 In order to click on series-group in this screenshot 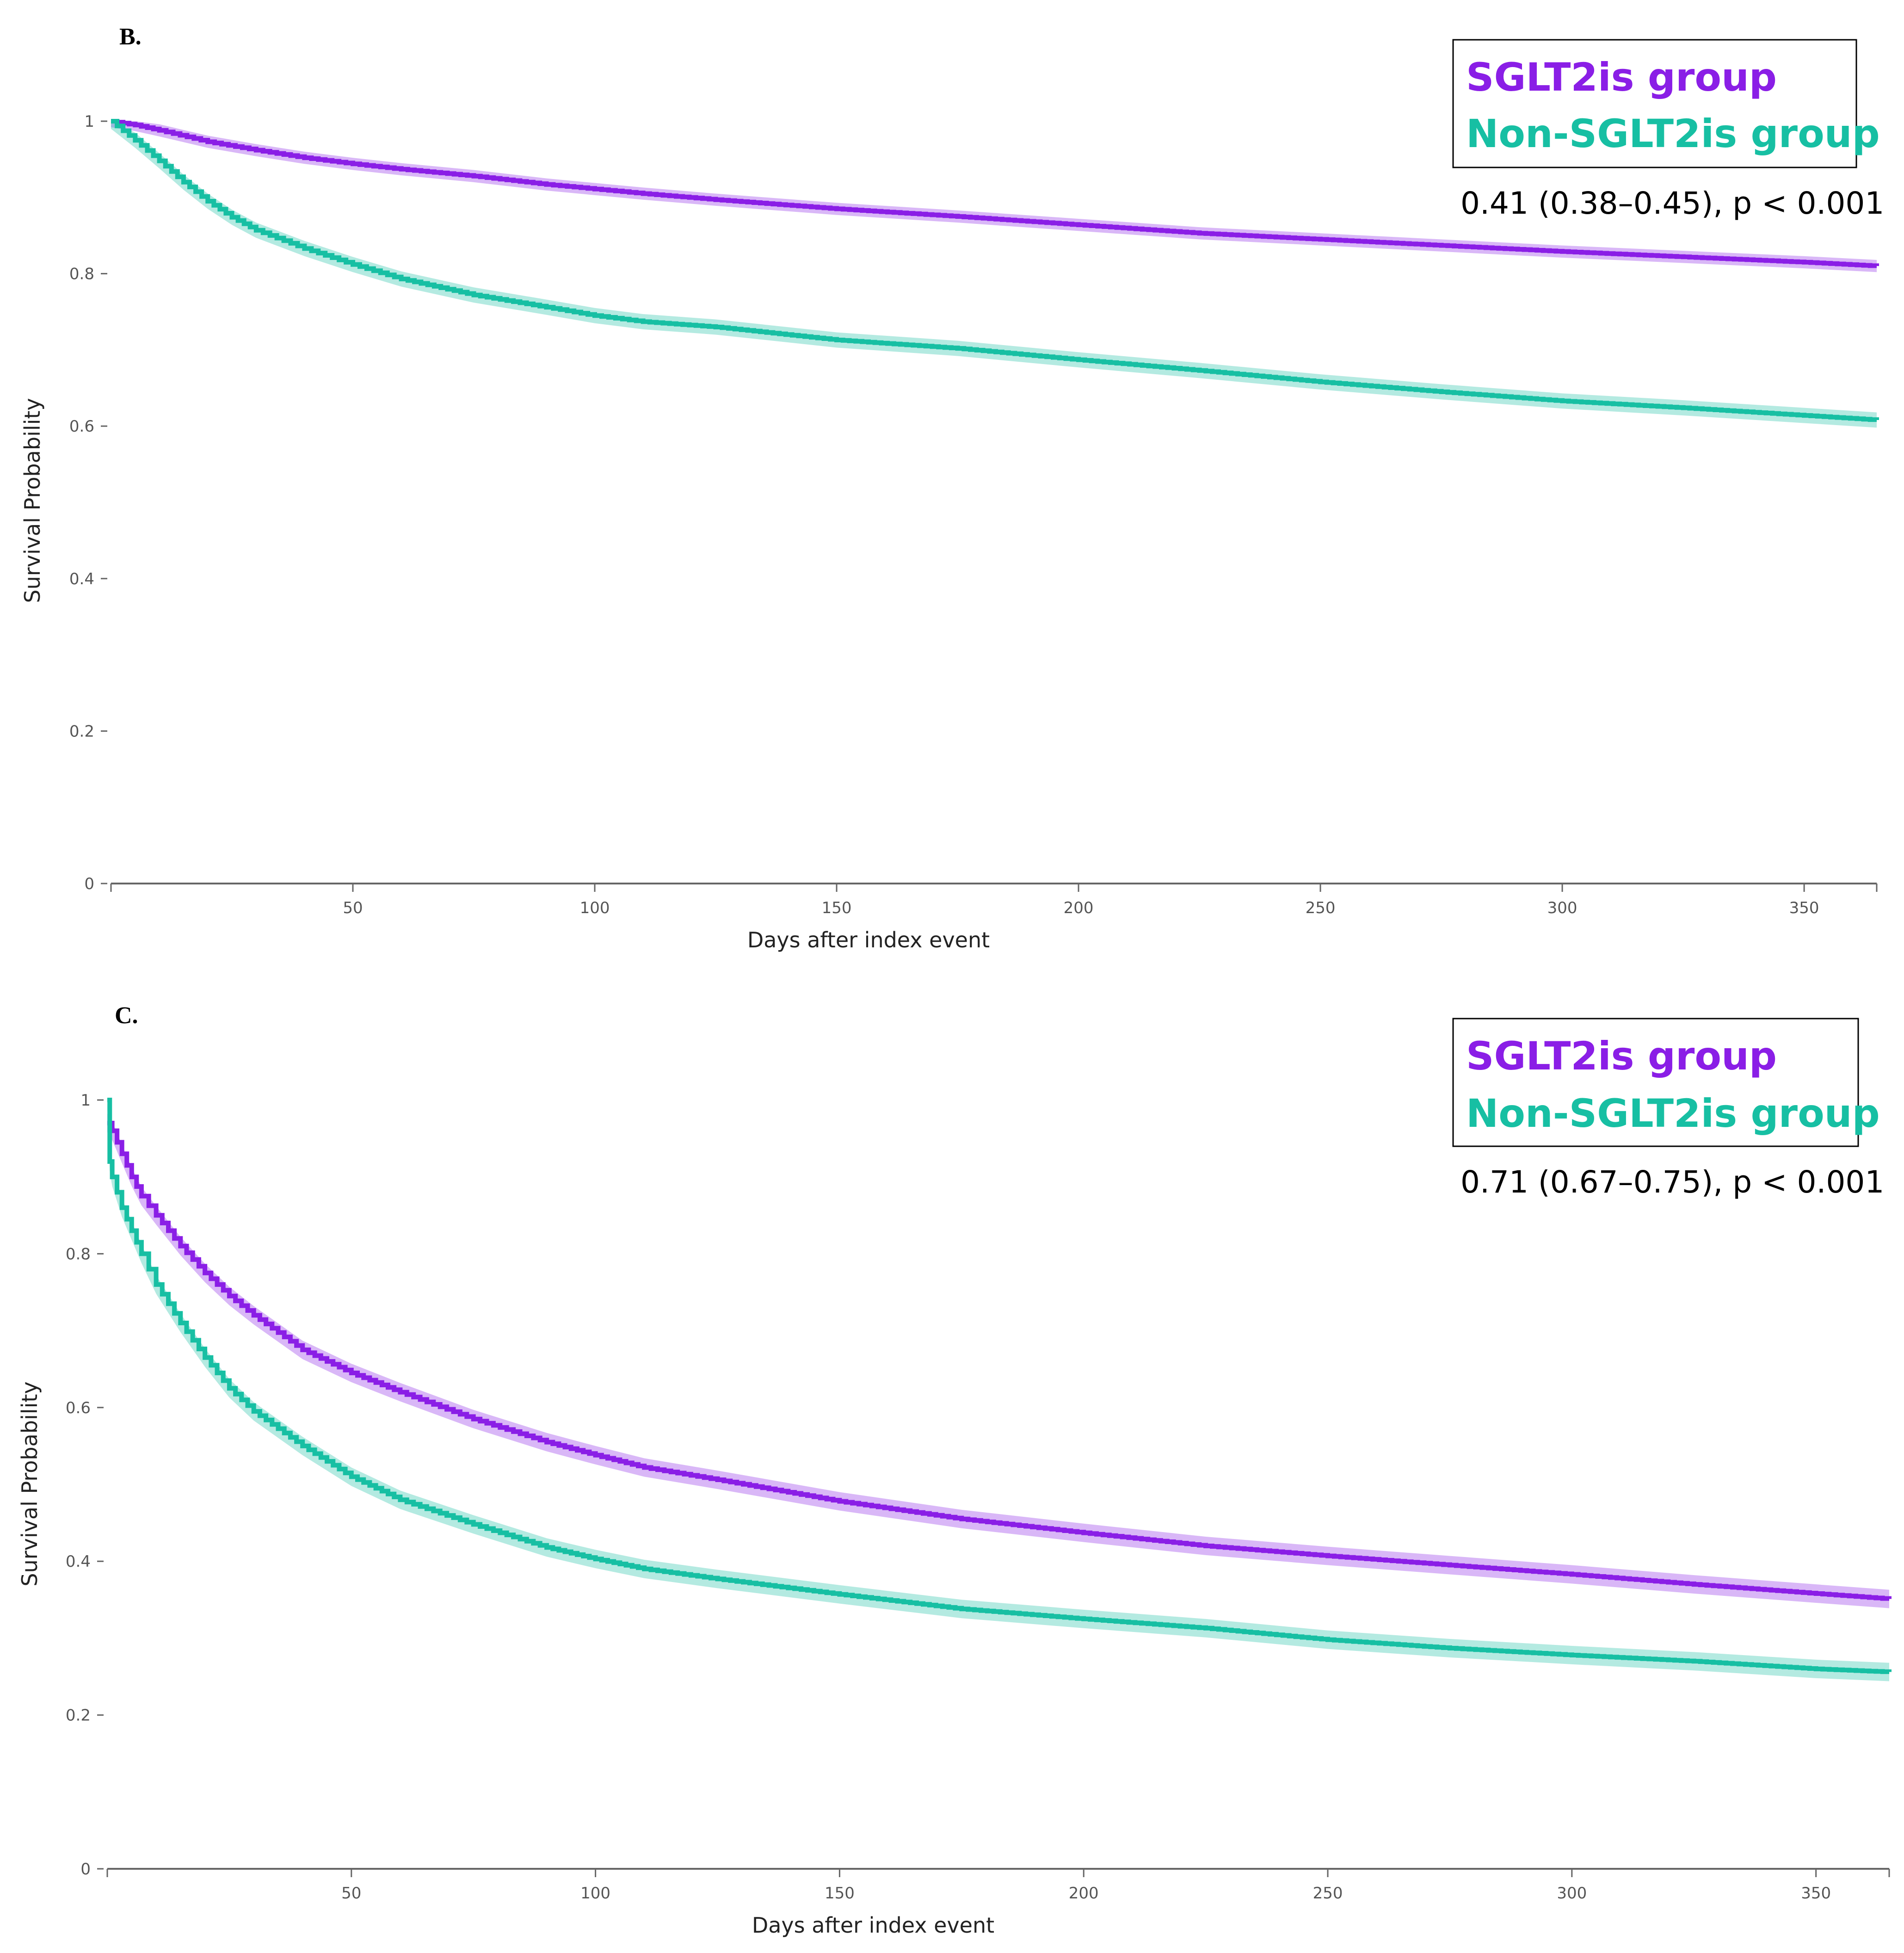, I will do `click(995, 273)`.